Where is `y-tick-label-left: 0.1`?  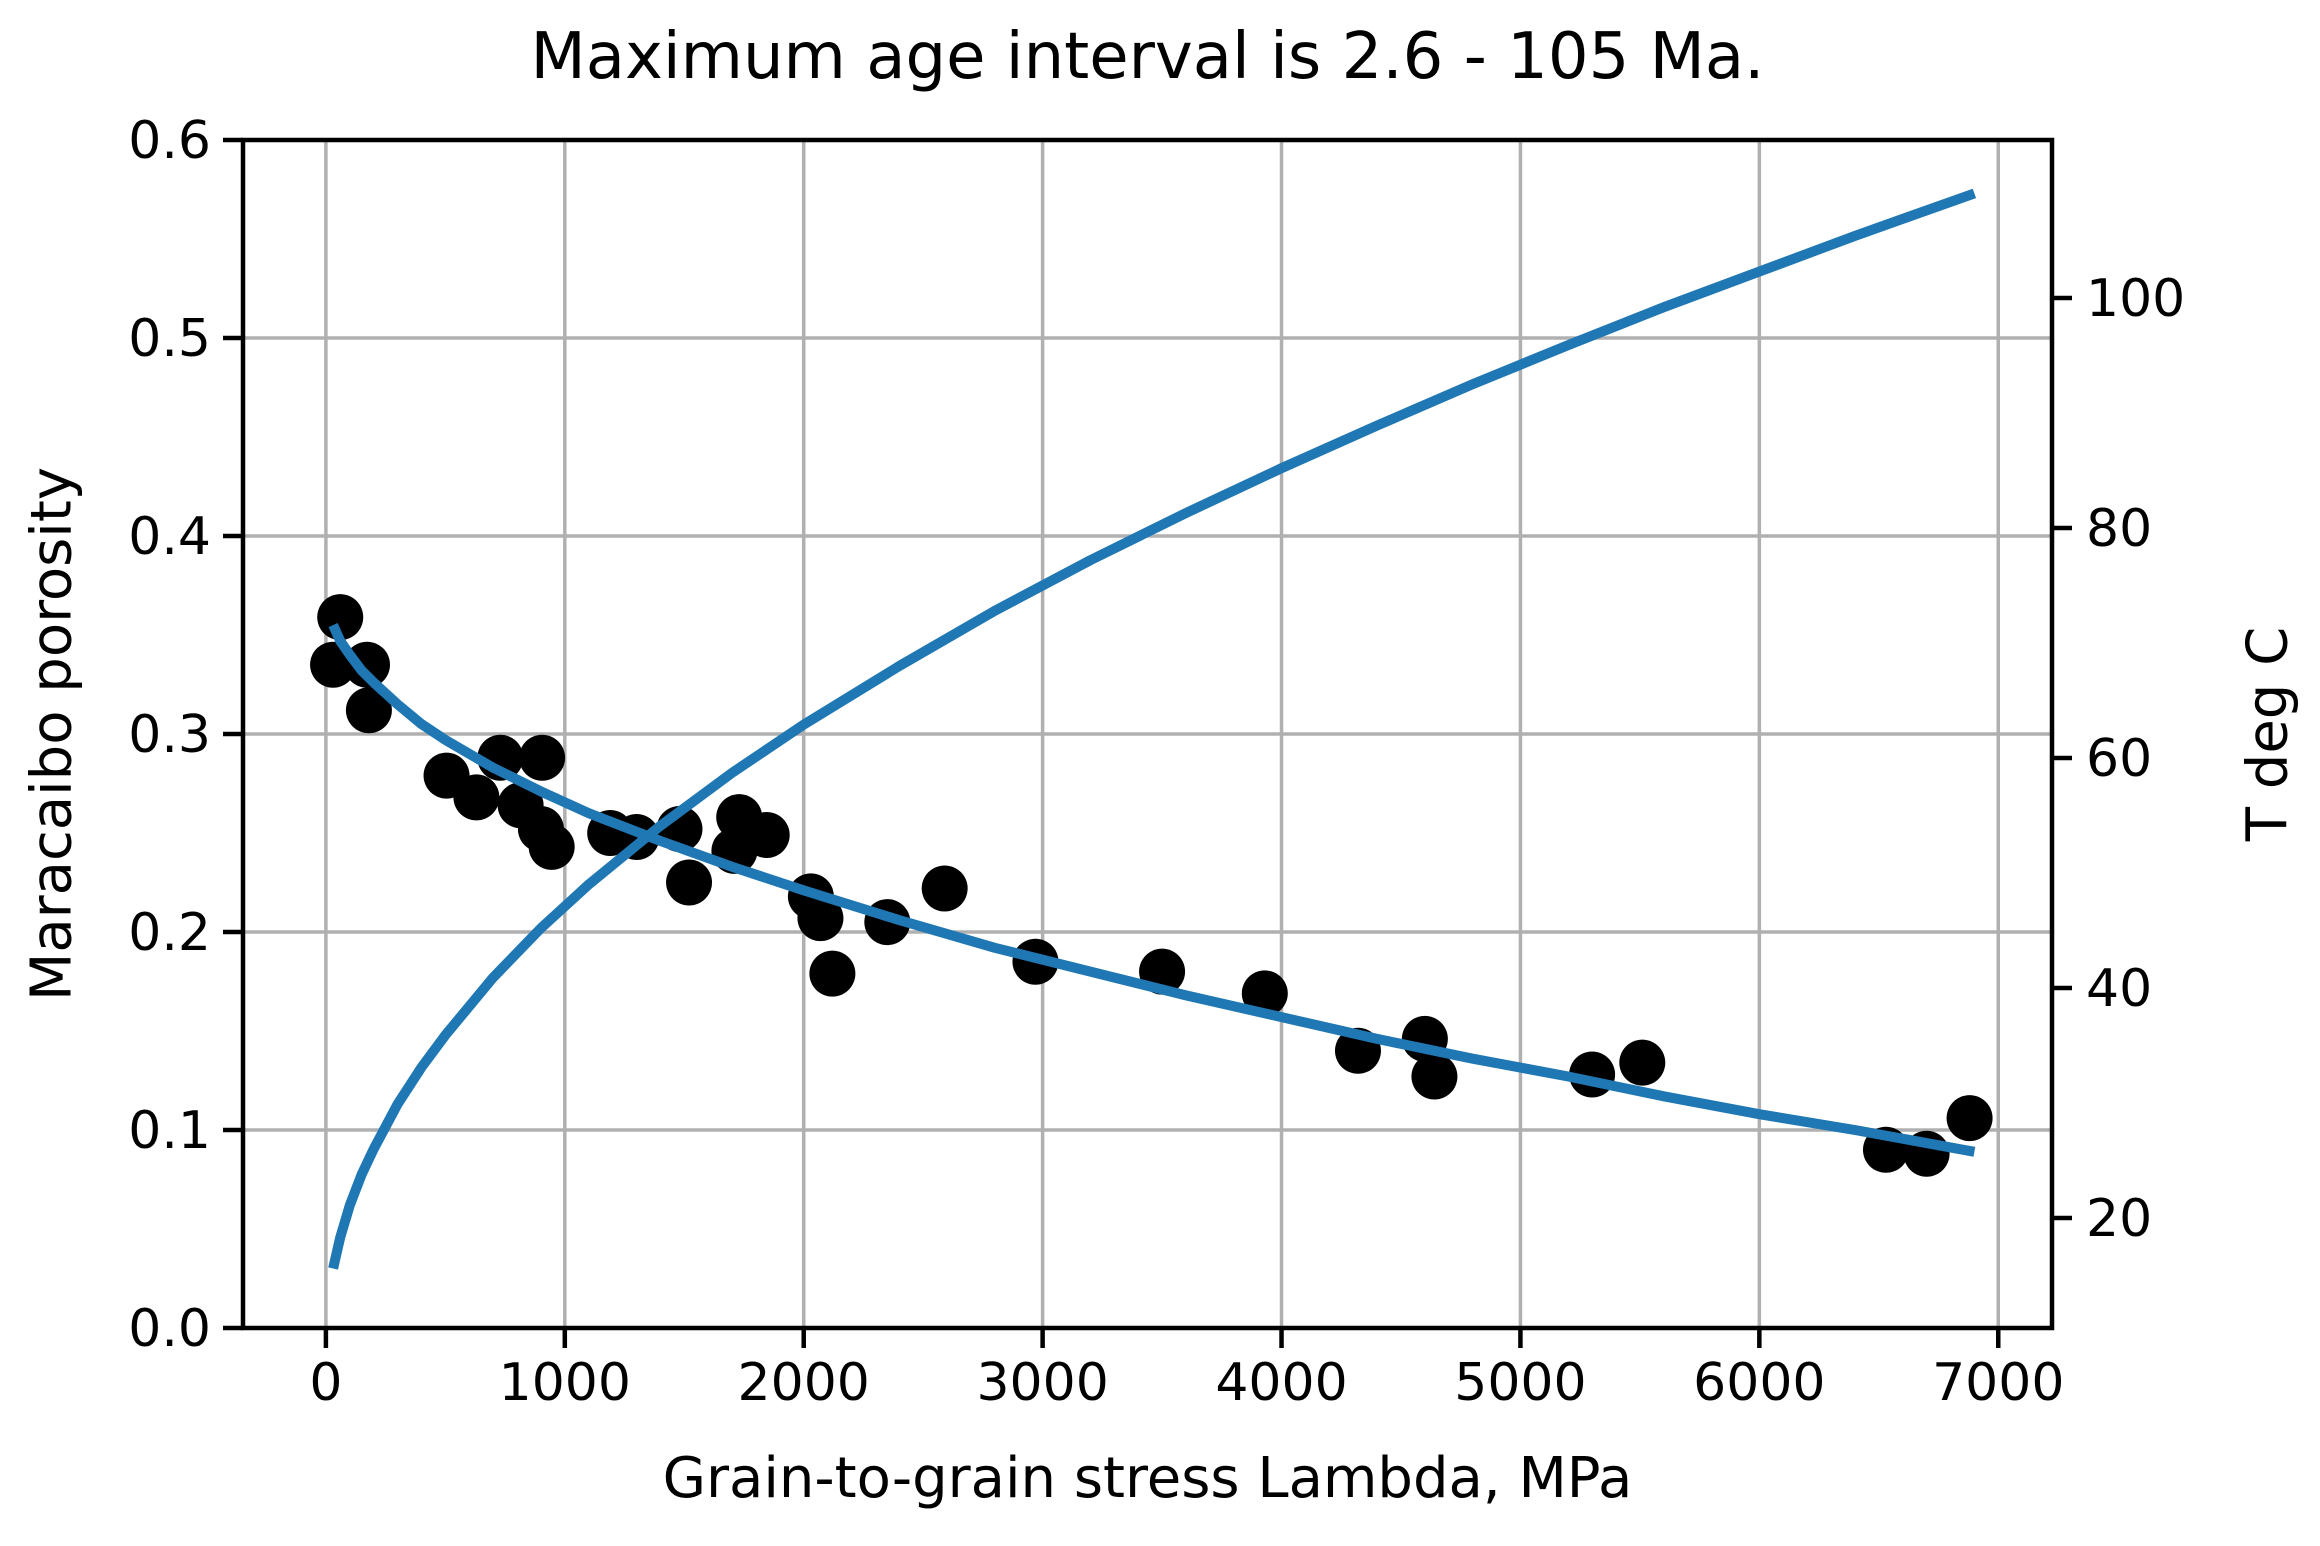 y-tick-label-left: 0.1 is located at coordinates (169, 1131).